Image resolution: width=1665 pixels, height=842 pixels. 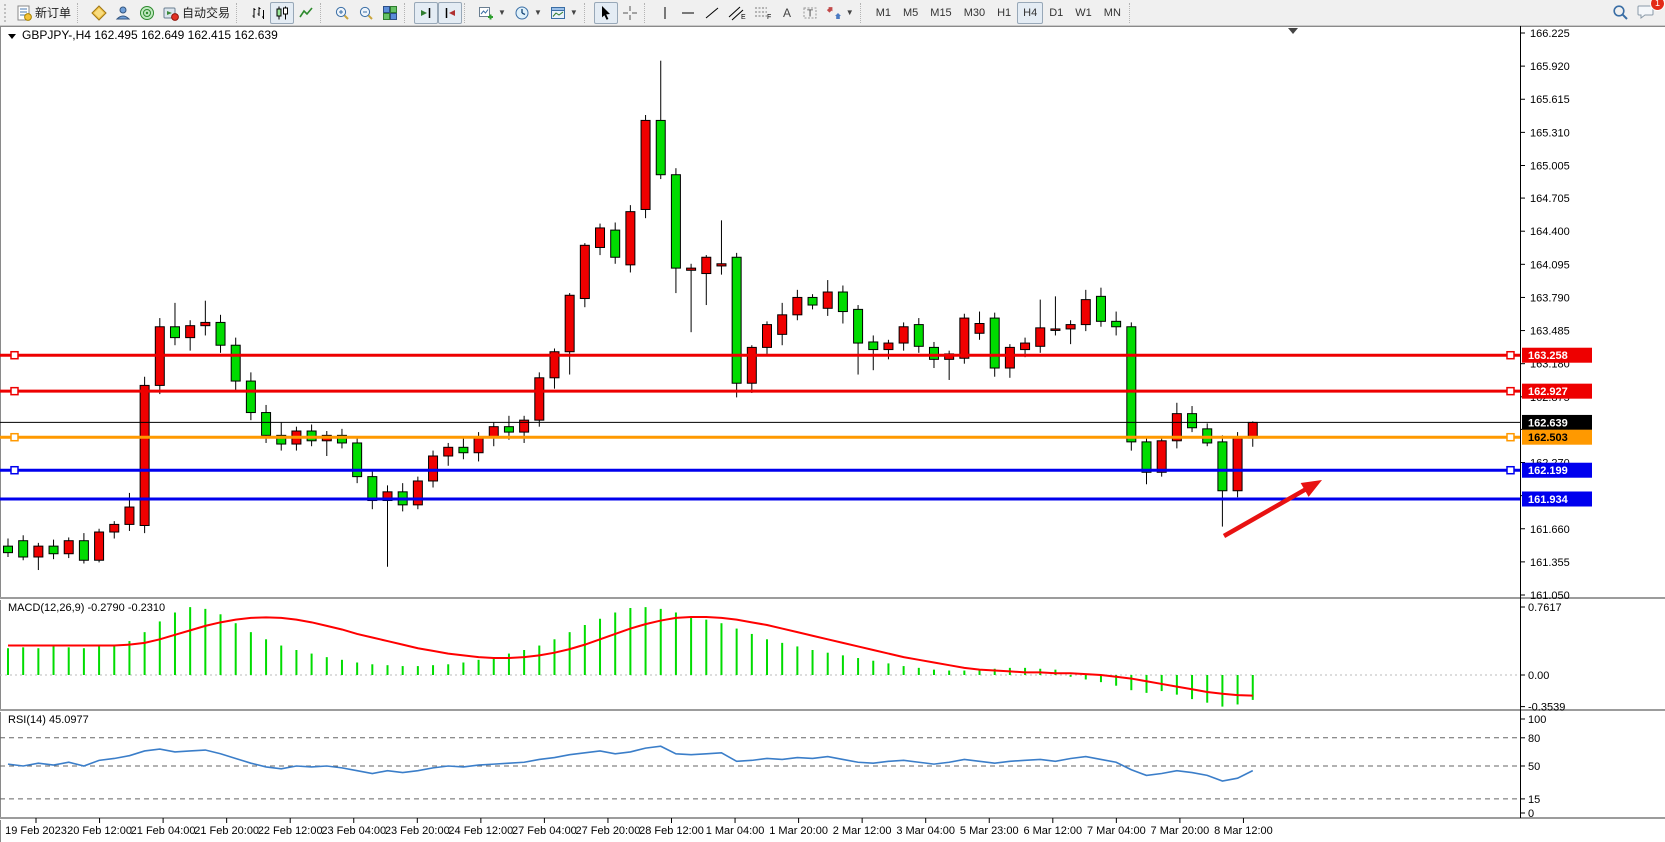 I want to click on timeframe-button-m30: M30, so click(x=974, y=13).